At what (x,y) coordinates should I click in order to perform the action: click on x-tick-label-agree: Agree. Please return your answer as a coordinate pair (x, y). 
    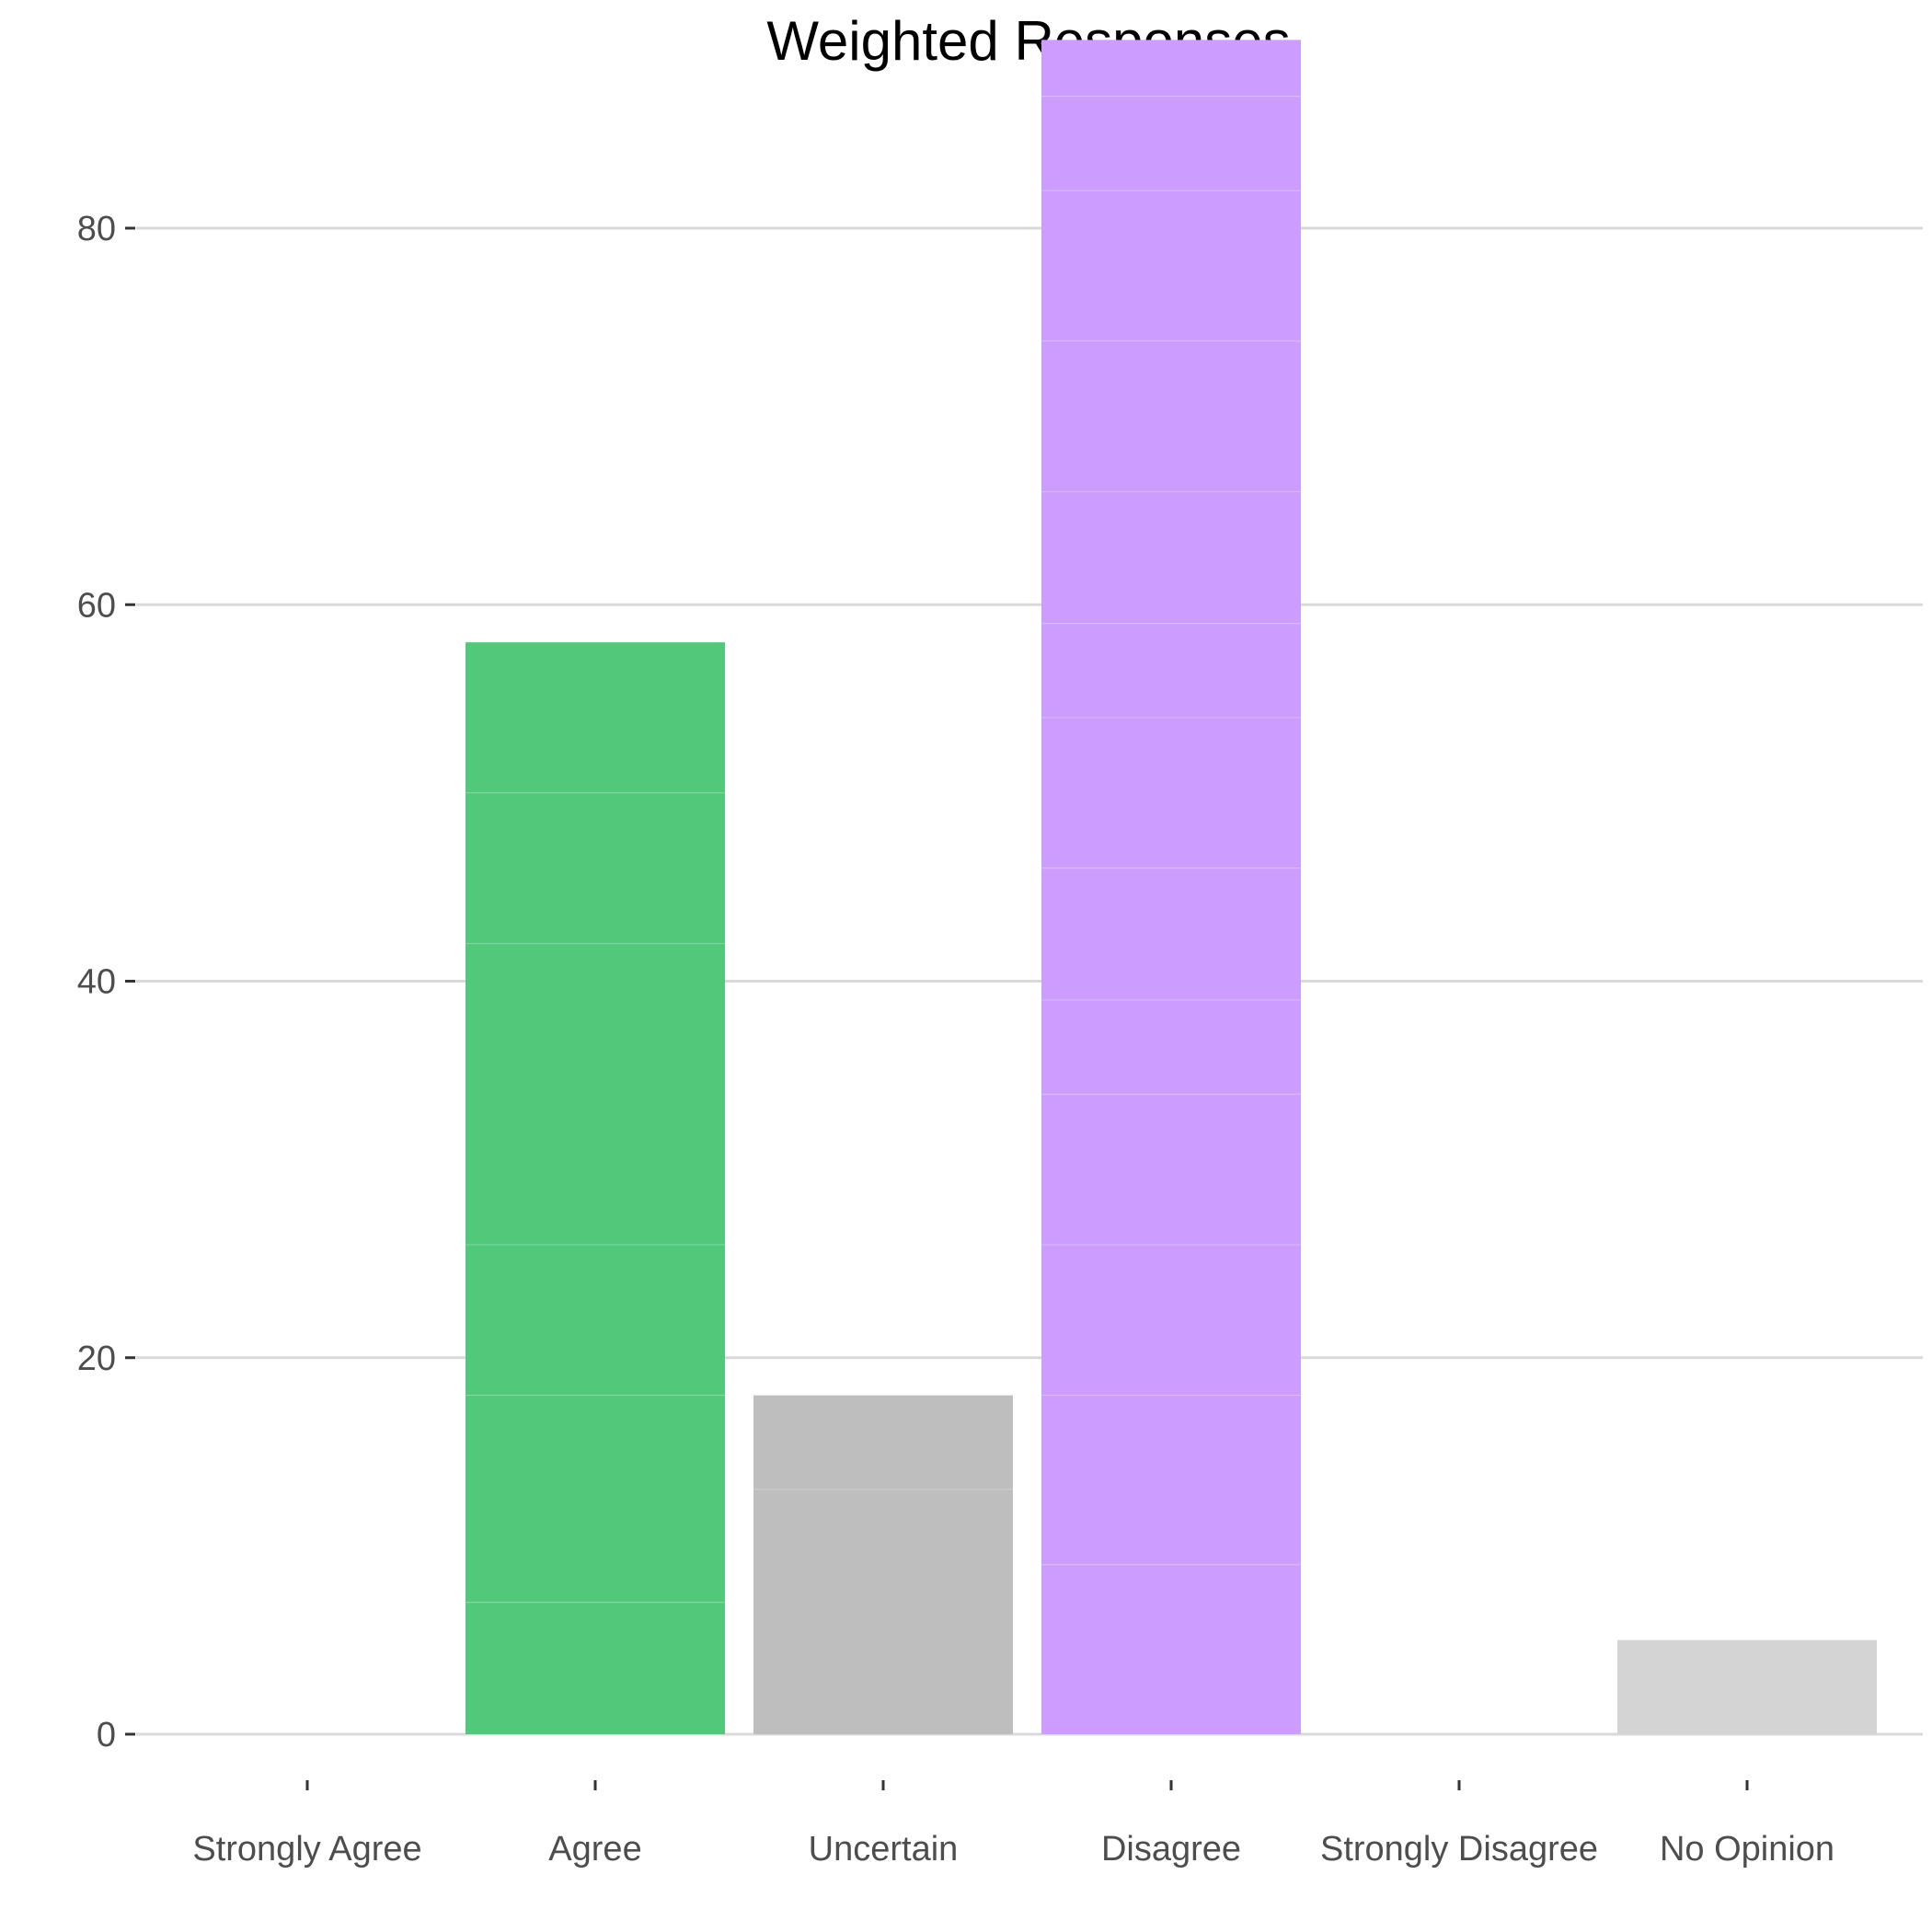
    Looking at the image, I should click on (594, 1849).